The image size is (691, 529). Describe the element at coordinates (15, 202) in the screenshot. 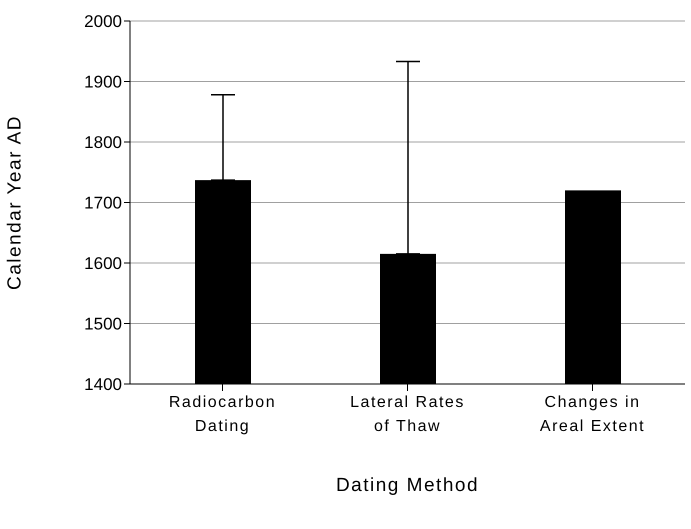

I see `y-axis-title: Calendar Year AD` at that location.